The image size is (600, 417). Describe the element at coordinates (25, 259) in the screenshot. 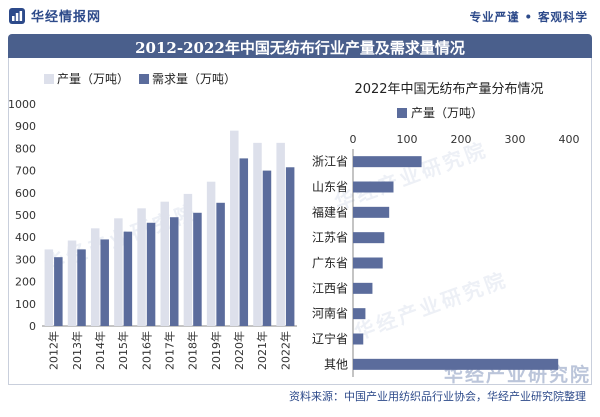

I see `y-tick-label: 300` at that location.